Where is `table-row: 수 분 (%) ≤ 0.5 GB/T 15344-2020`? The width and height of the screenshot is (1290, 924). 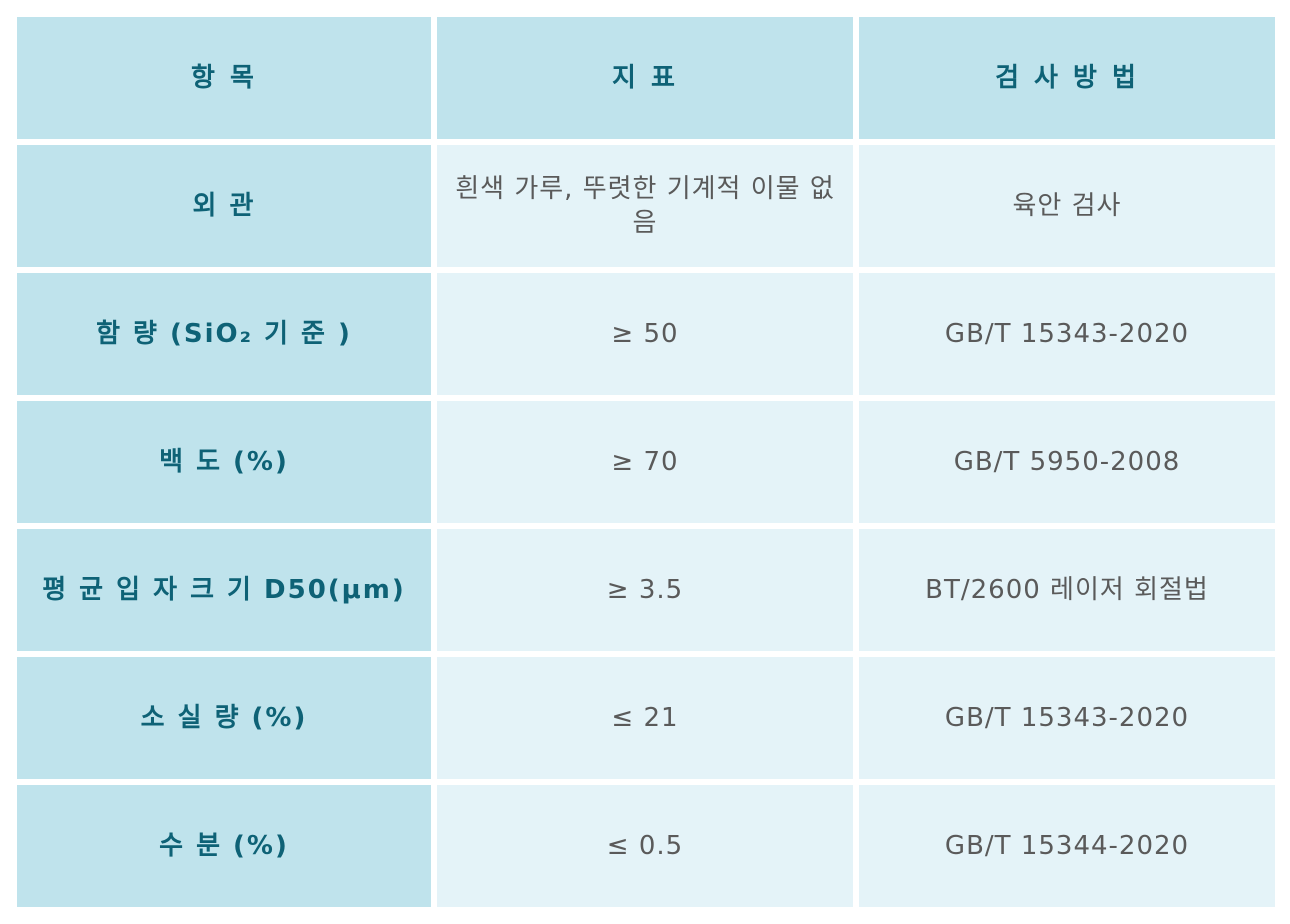
table-row: 수 분 (%) ≤ 0.5 GB/T 15344-2020 is located at coordinates (646, 846).